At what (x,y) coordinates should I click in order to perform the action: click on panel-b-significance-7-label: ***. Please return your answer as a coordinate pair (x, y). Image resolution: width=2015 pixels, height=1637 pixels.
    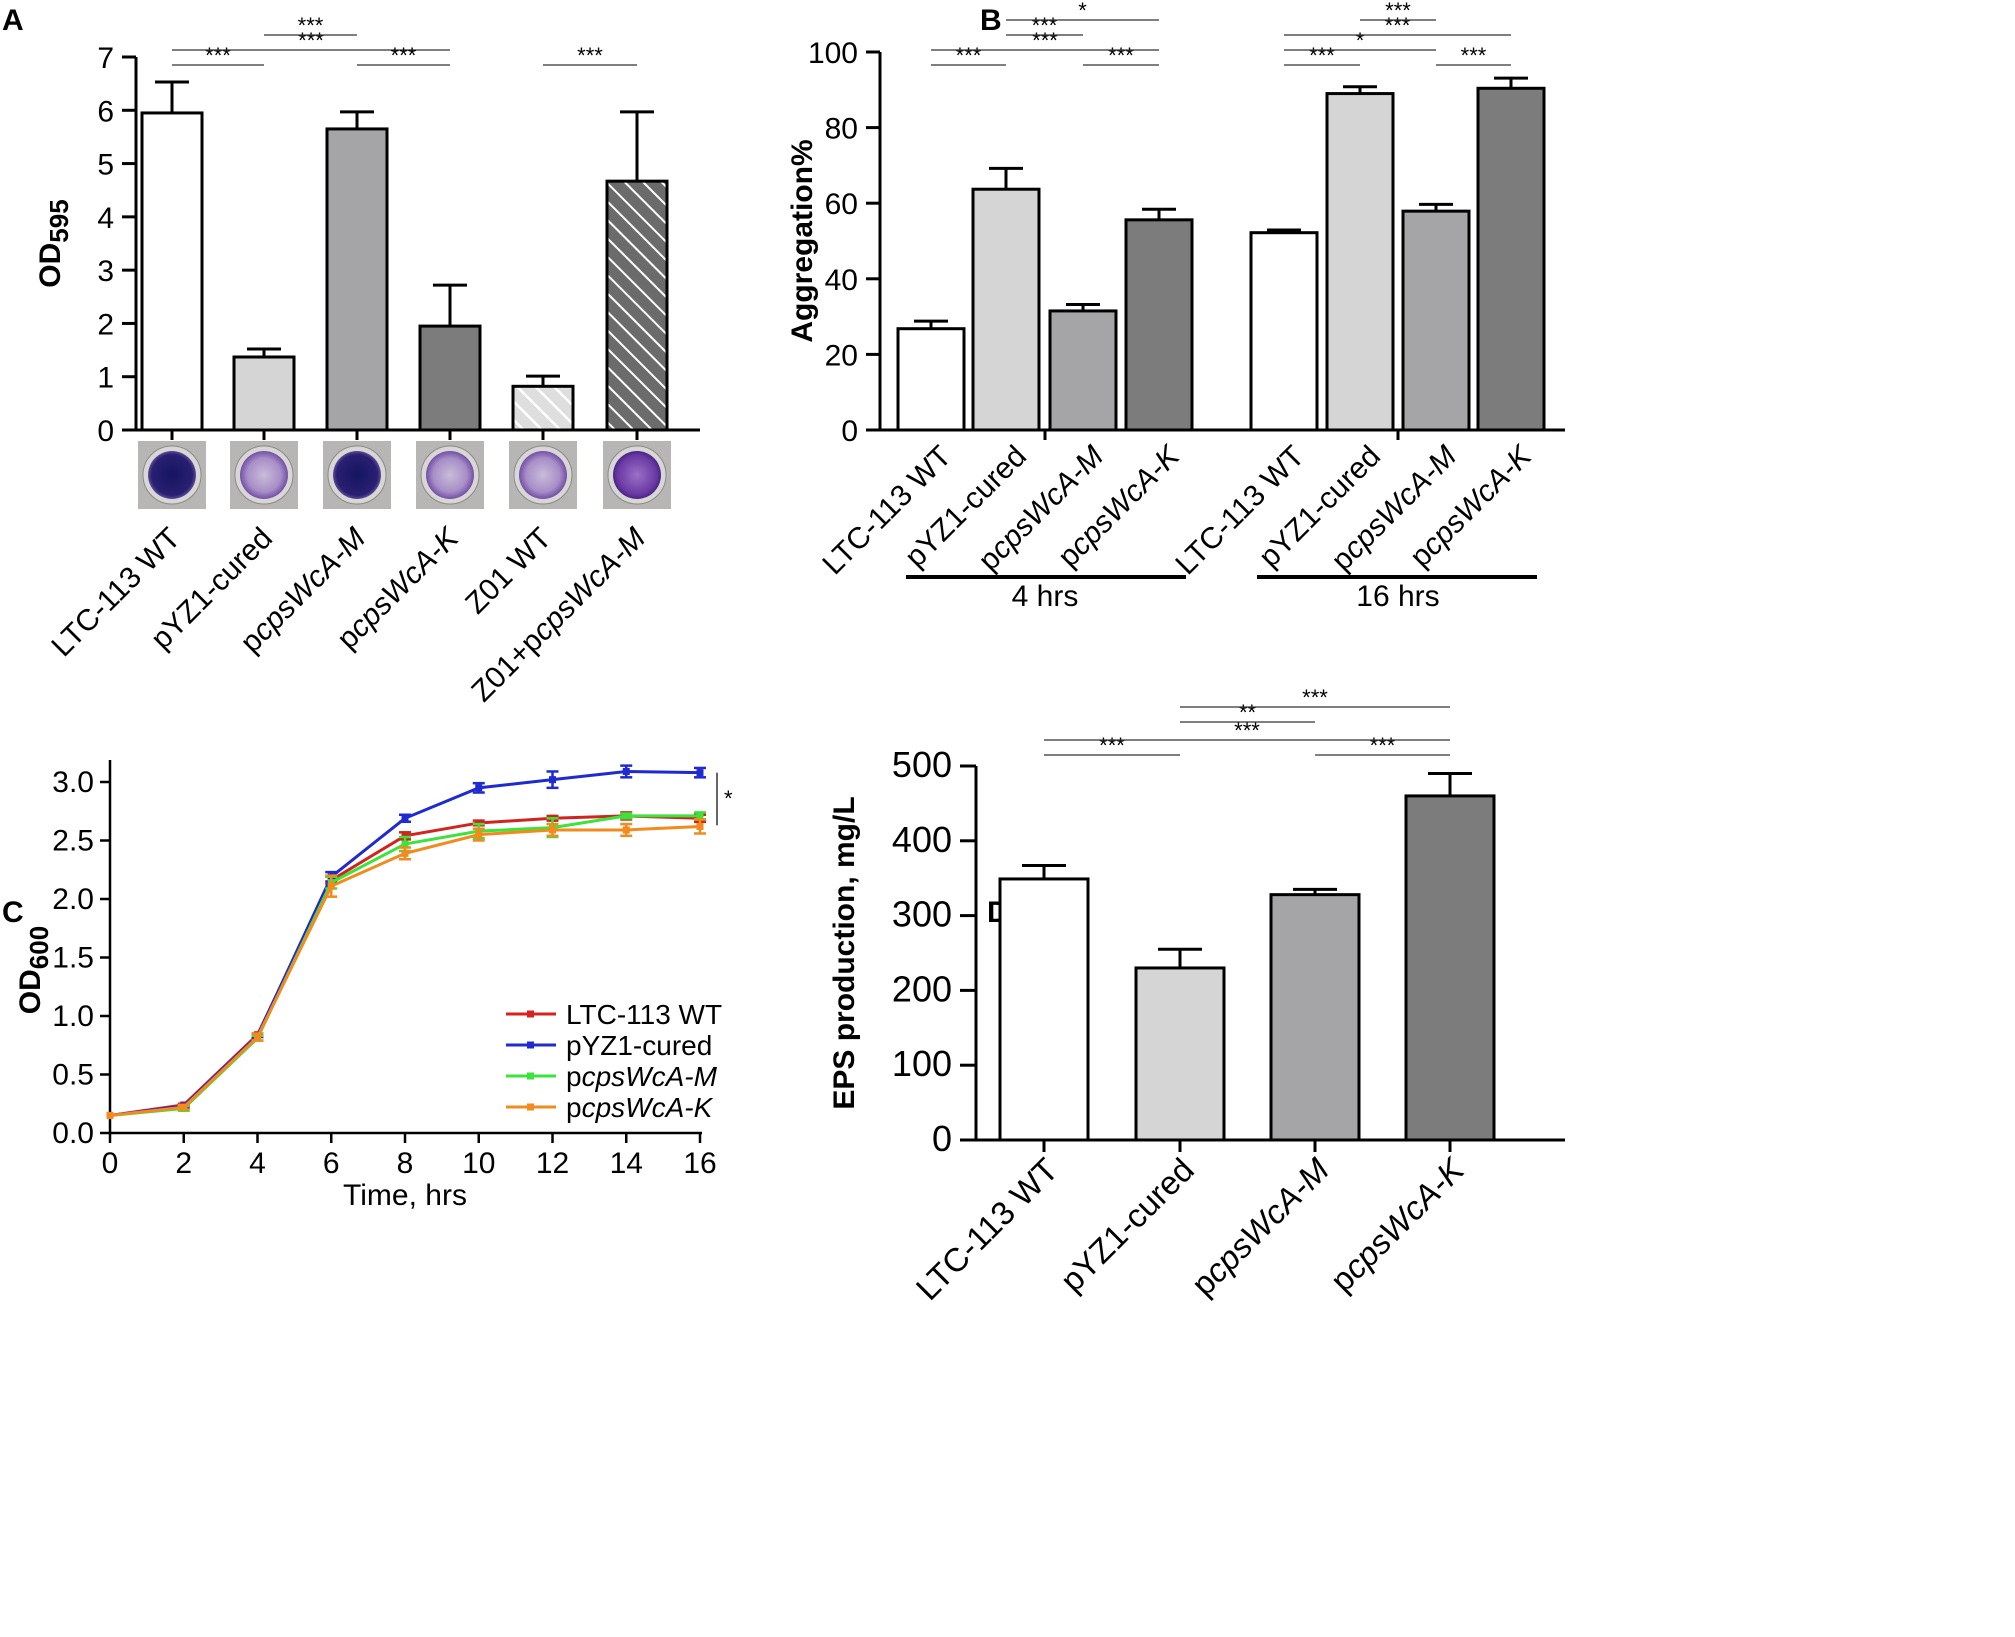
    Looking at the image, I should click on (1474, 55).